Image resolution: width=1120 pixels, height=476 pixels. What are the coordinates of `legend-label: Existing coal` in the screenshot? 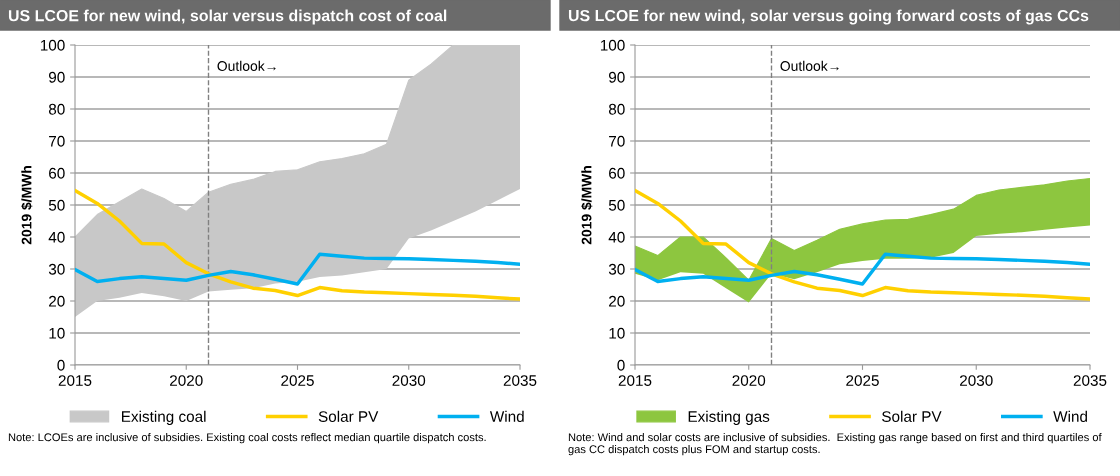 It's located at (164, 417).